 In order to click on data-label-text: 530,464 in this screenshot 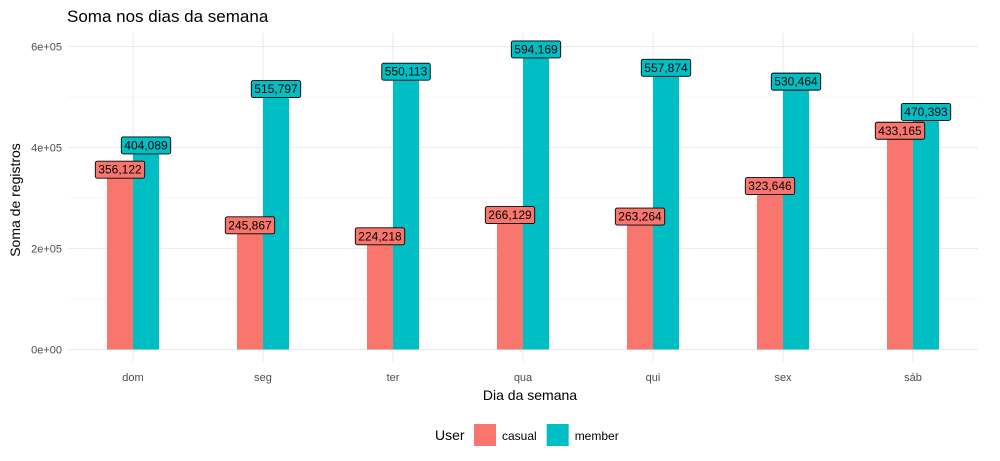, I will do `click(796, 82)`.